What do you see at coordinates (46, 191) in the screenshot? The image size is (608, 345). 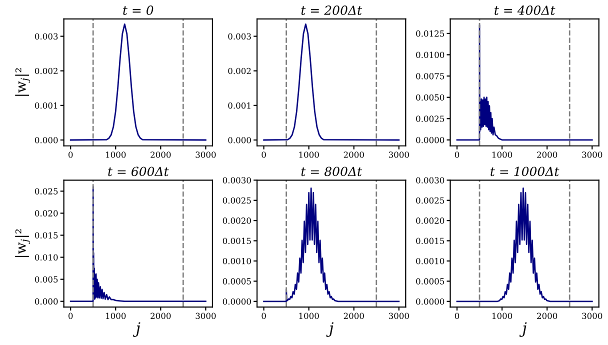 I see `y-tick-label: 0.025` at bounding box center [46, 191].